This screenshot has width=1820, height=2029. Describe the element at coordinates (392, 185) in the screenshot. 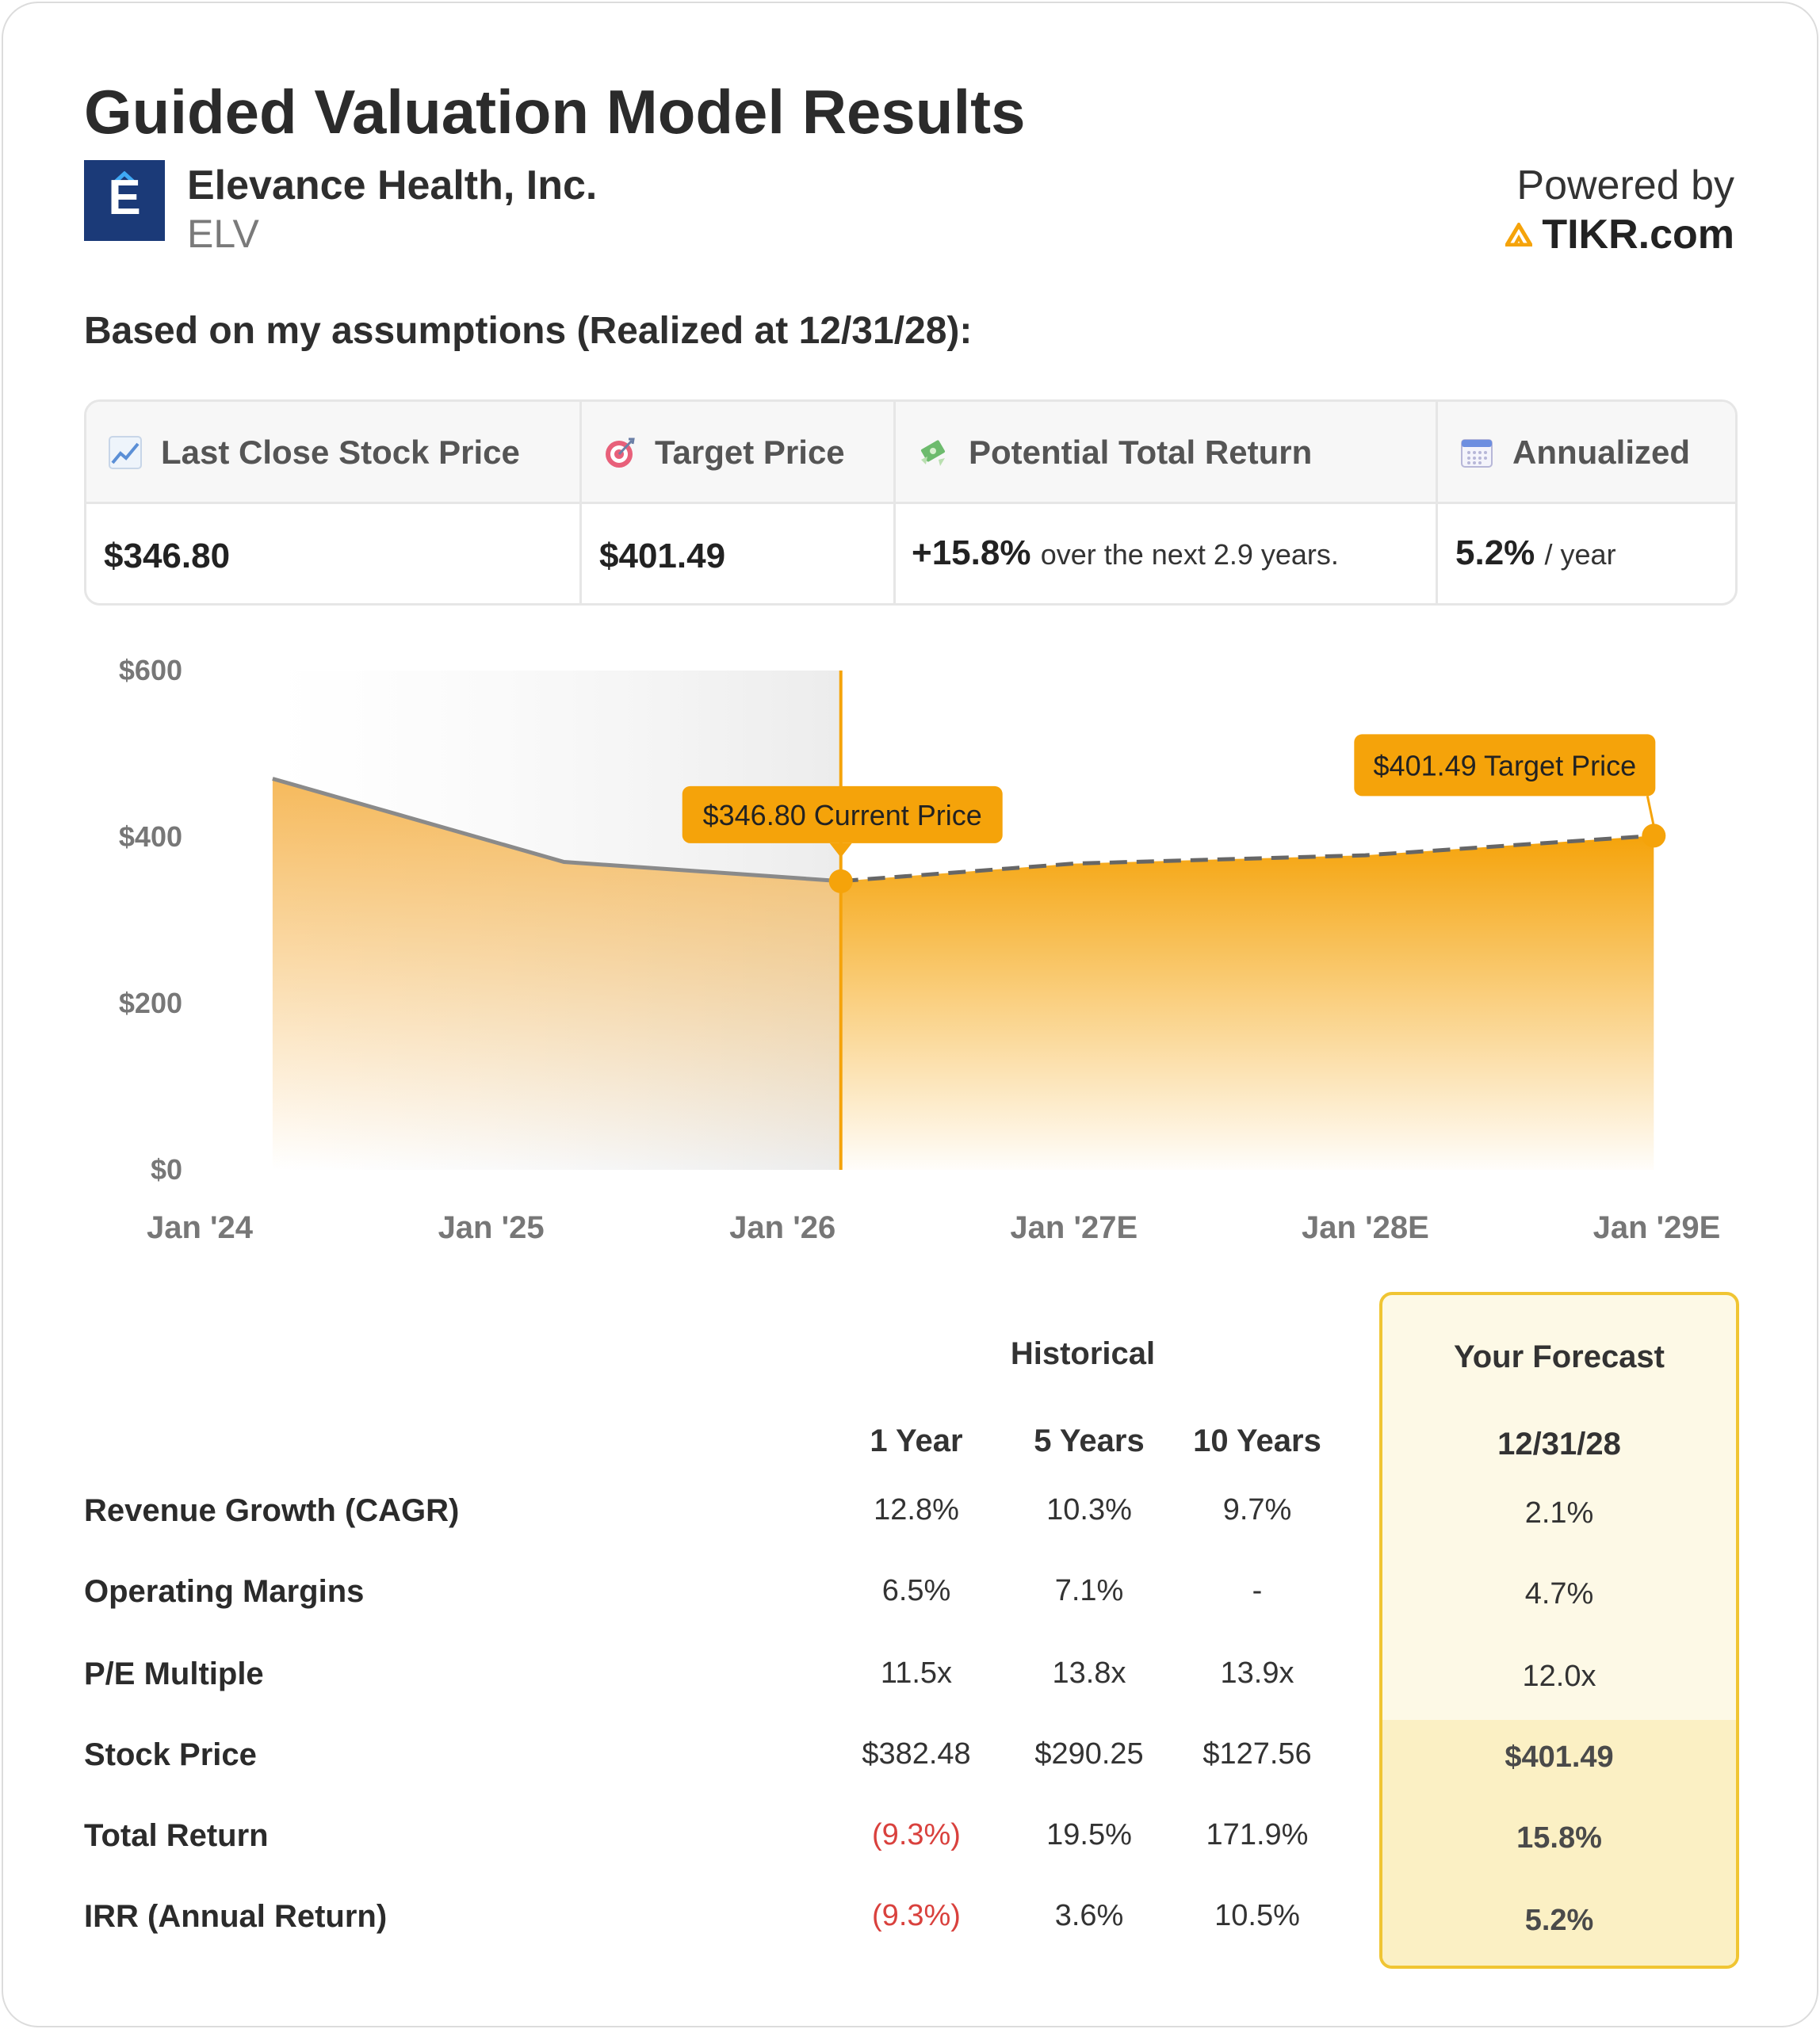

I see `company-name: Elevance Health, Inc.` at that location.